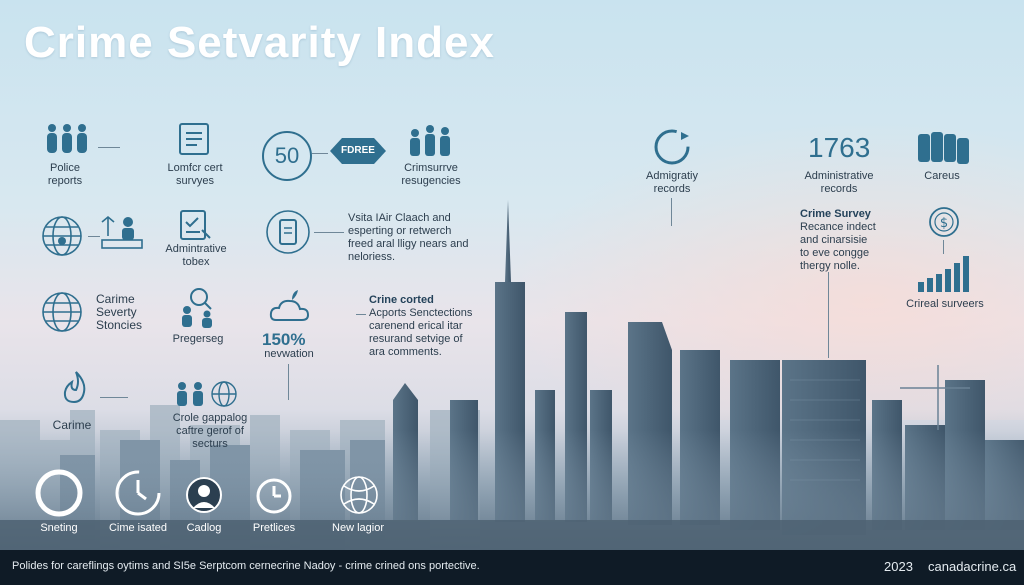 The width and height of the screenshot is (1024, 585). I want to click on bottom-label-sneting: Sneting, so click(59, 528).